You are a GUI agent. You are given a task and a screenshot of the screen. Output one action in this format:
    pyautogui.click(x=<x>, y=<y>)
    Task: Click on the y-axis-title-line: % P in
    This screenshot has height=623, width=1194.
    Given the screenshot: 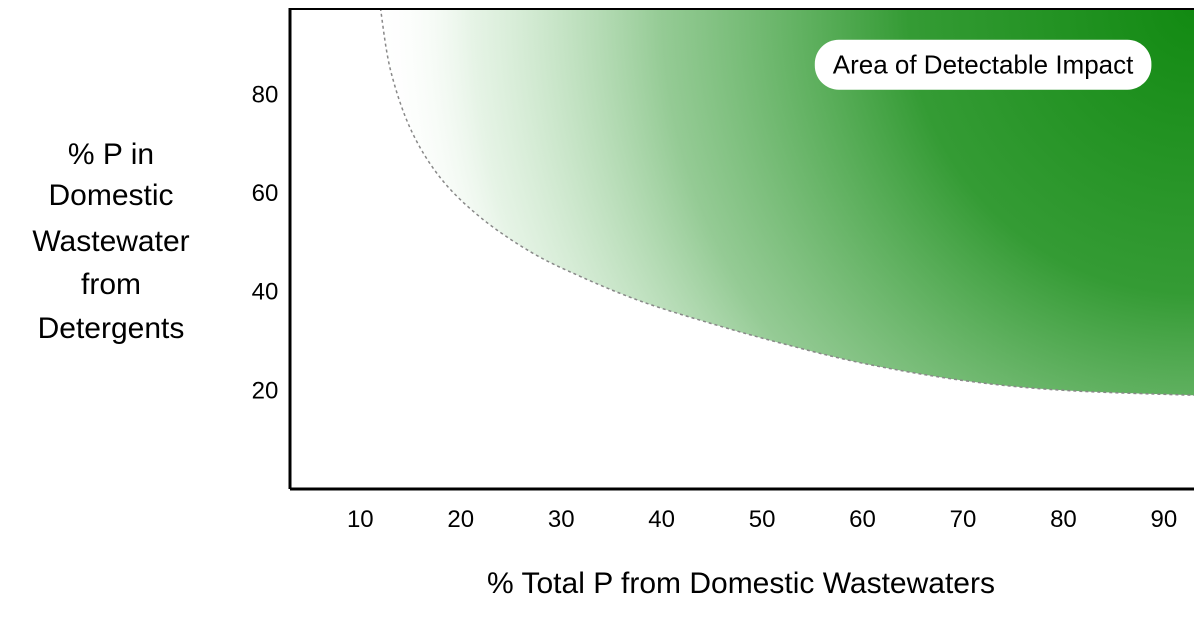 What is the action you would take?
    pyautogui.click(x=111, y=154)
    